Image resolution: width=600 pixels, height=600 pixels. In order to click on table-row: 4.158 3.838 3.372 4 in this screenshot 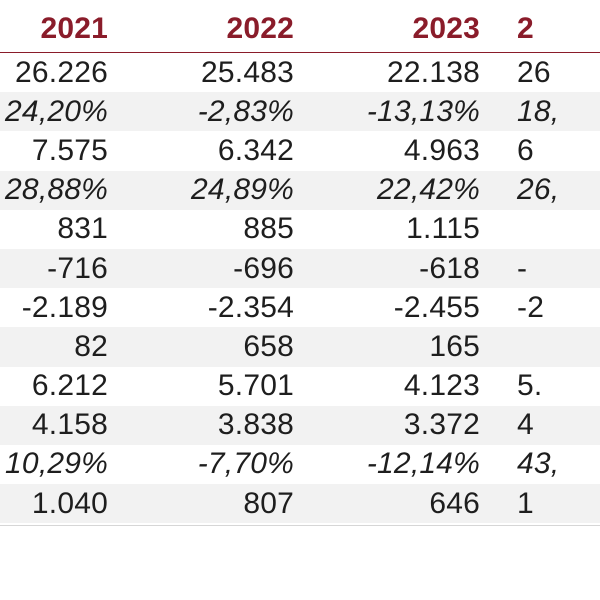, I will do `click(300, 425)`.